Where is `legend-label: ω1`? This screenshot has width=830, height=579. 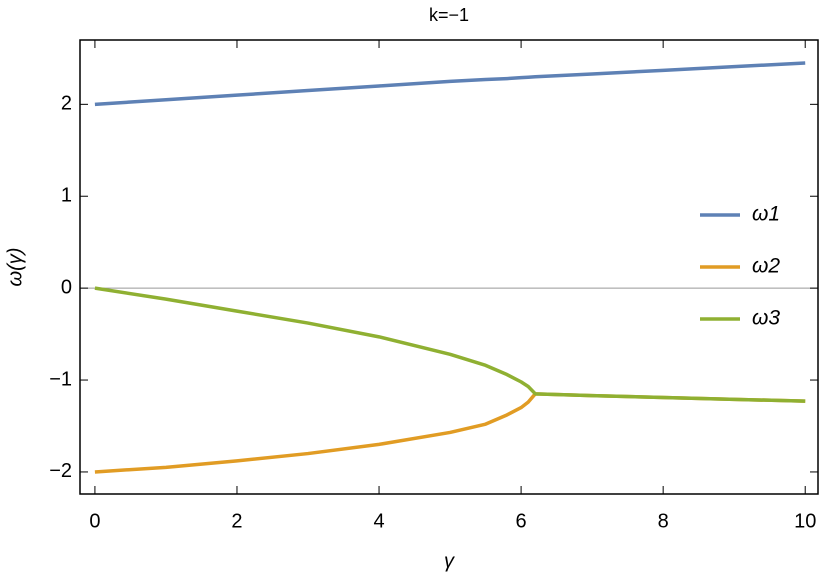 legend-label: ω1 is located at coordinates (766, 214).